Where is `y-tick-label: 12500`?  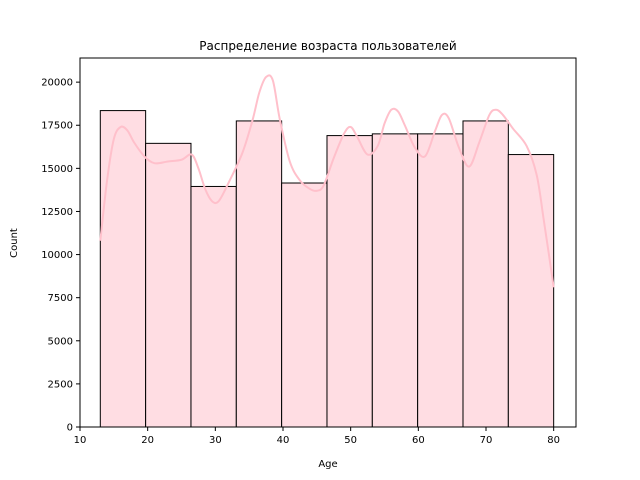
y-tick-label: 12500 is located at coordinates (57, 212).